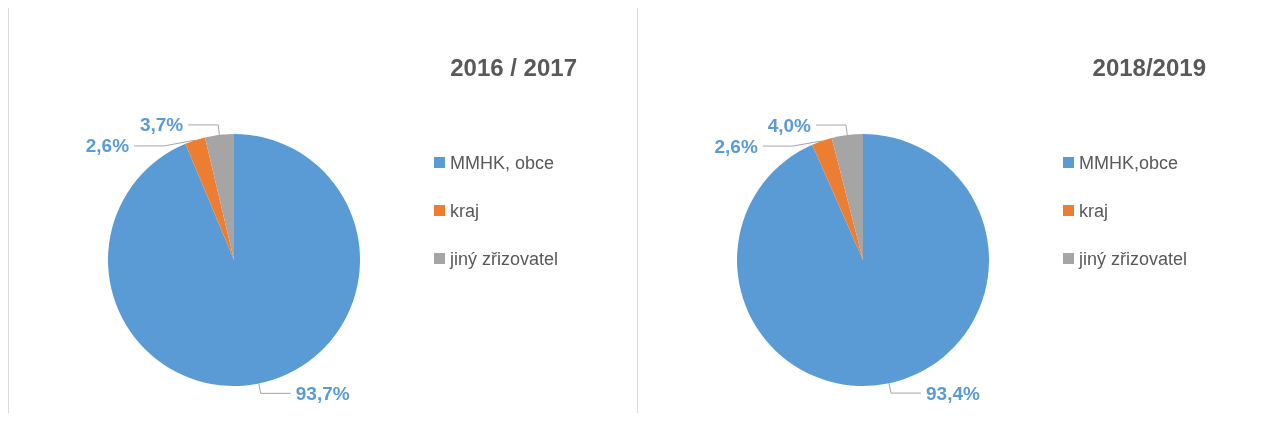 The image size is (1274, 421). What do you see at coordinates (1129, 162) in the screenshot?
I see `legend-label: MMHK,obce` at bounding box center [1129, 162].